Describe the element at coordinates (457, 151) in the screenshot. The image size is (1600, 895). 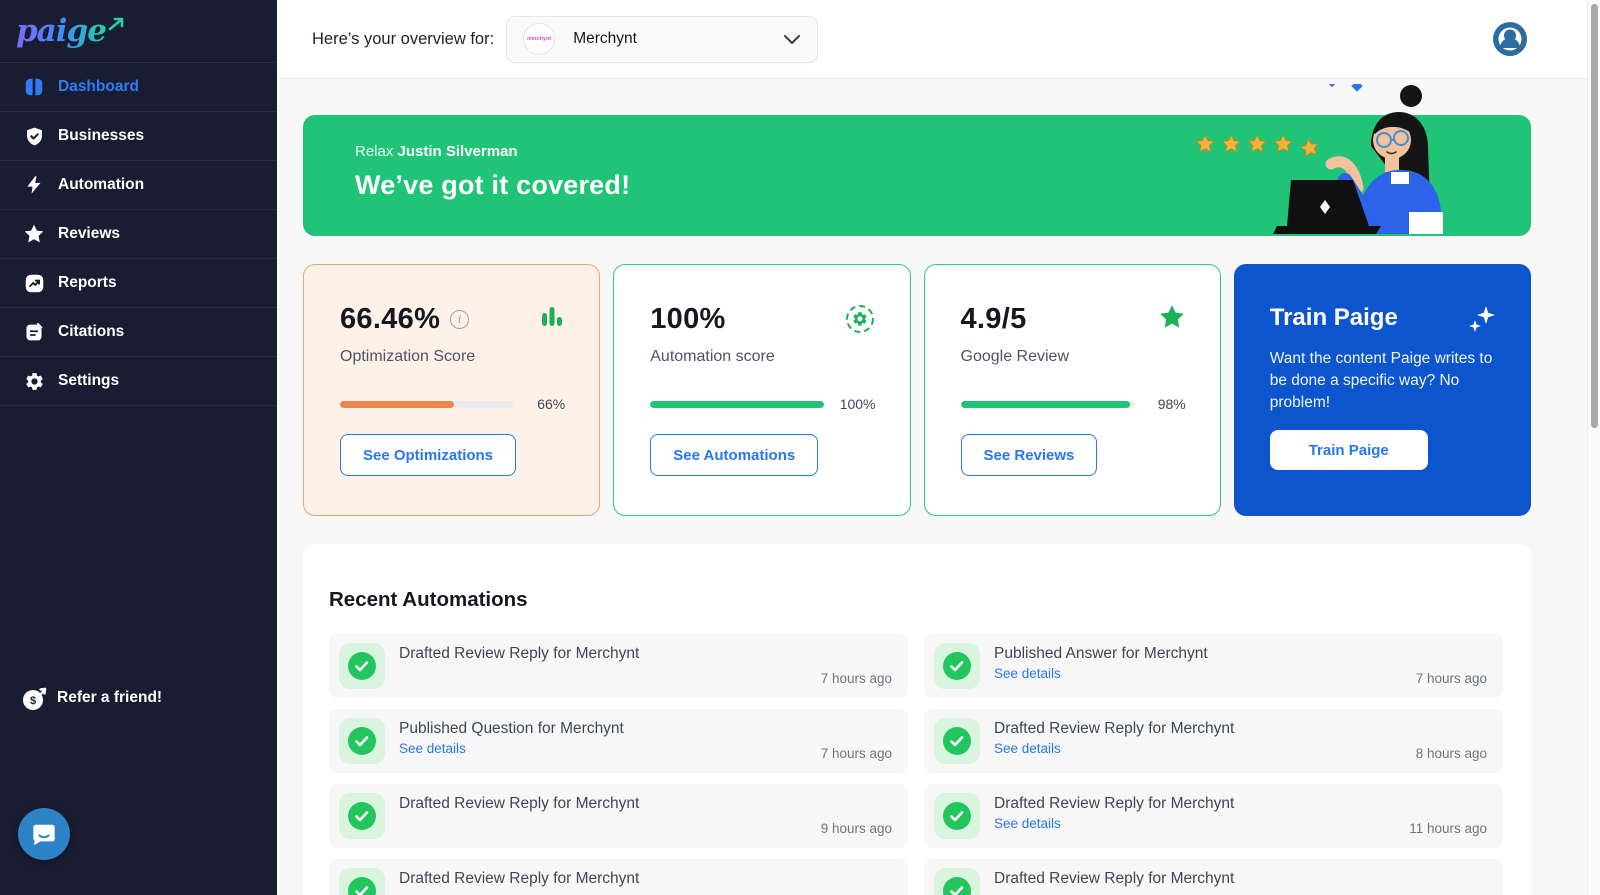
I see `user-name: Justin Silverman` at that location.